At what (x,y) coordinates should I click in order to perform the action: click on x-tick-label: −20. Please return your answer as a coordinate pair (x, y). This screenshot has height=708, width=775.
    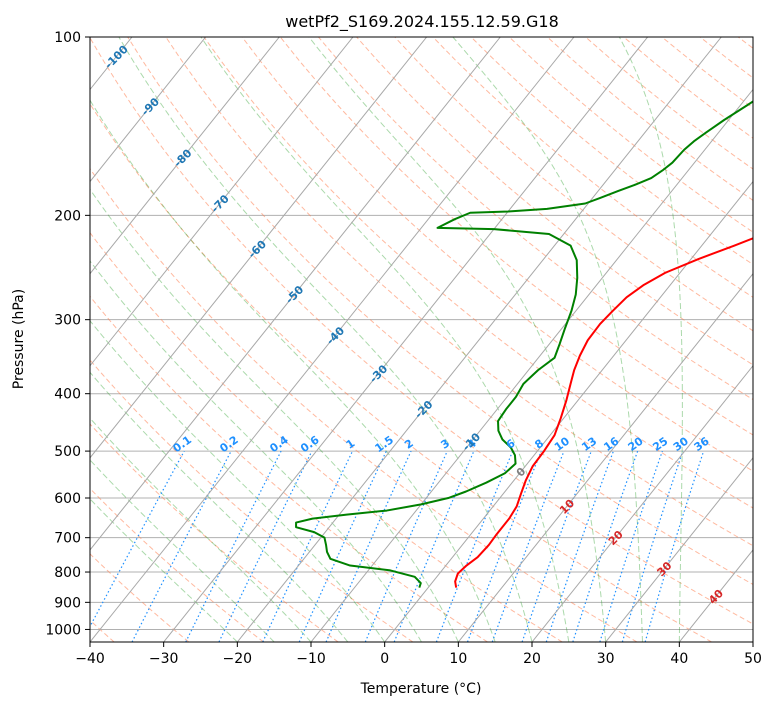
    Looking at the image, I should click on (238, 659).